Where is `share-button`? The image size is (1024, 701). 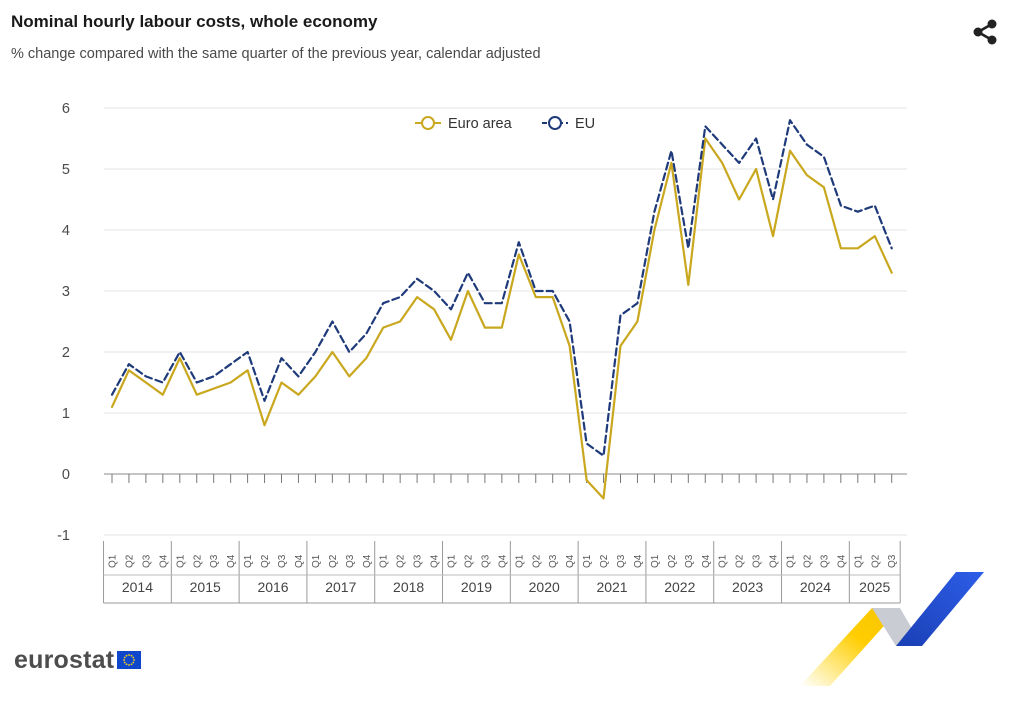
share-button is located at coordinates (985, 32).